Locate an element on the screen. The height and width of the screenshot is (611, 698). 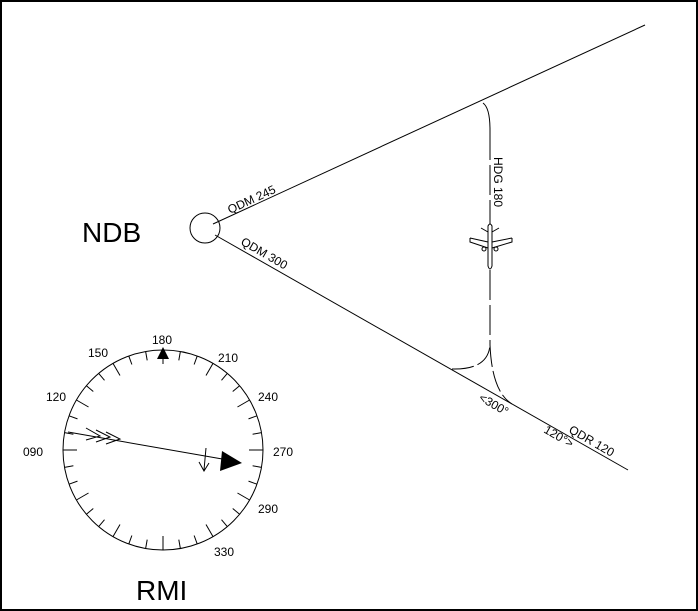
track-label: HDG 180 is located at coordinates (498, 182).